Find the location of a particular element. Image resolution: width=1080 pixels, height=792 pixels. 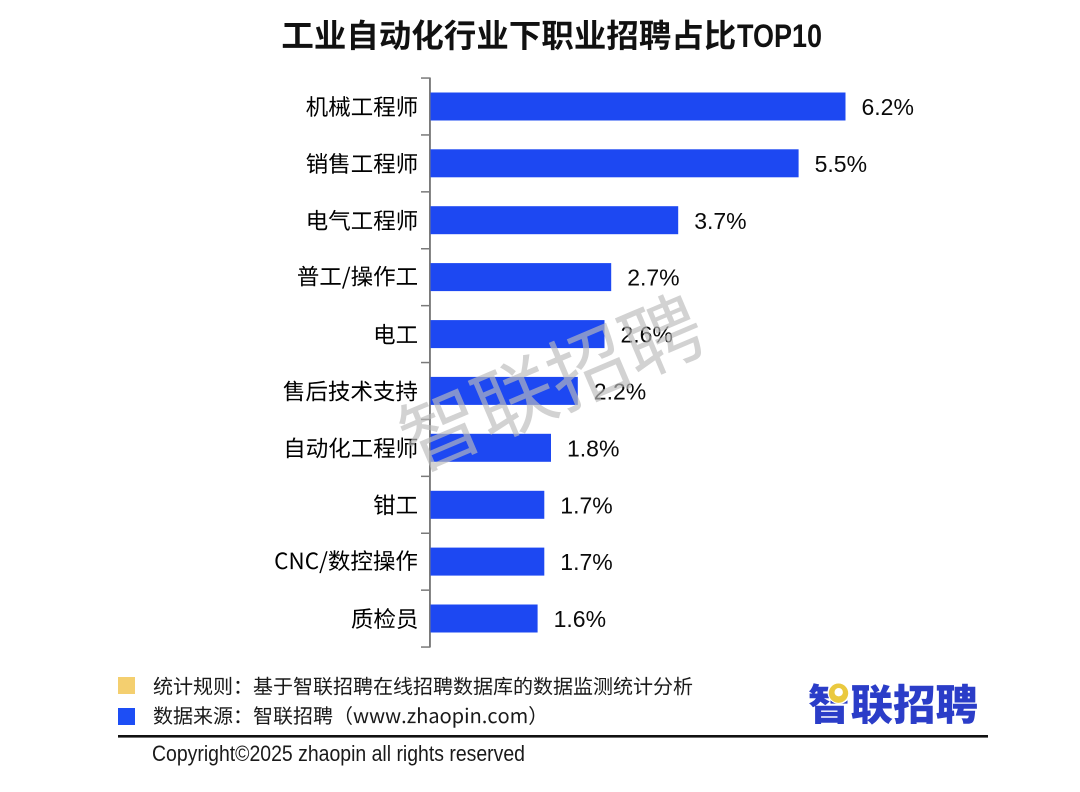

svg-text: 1.6% is located at coordinates (580, 619).